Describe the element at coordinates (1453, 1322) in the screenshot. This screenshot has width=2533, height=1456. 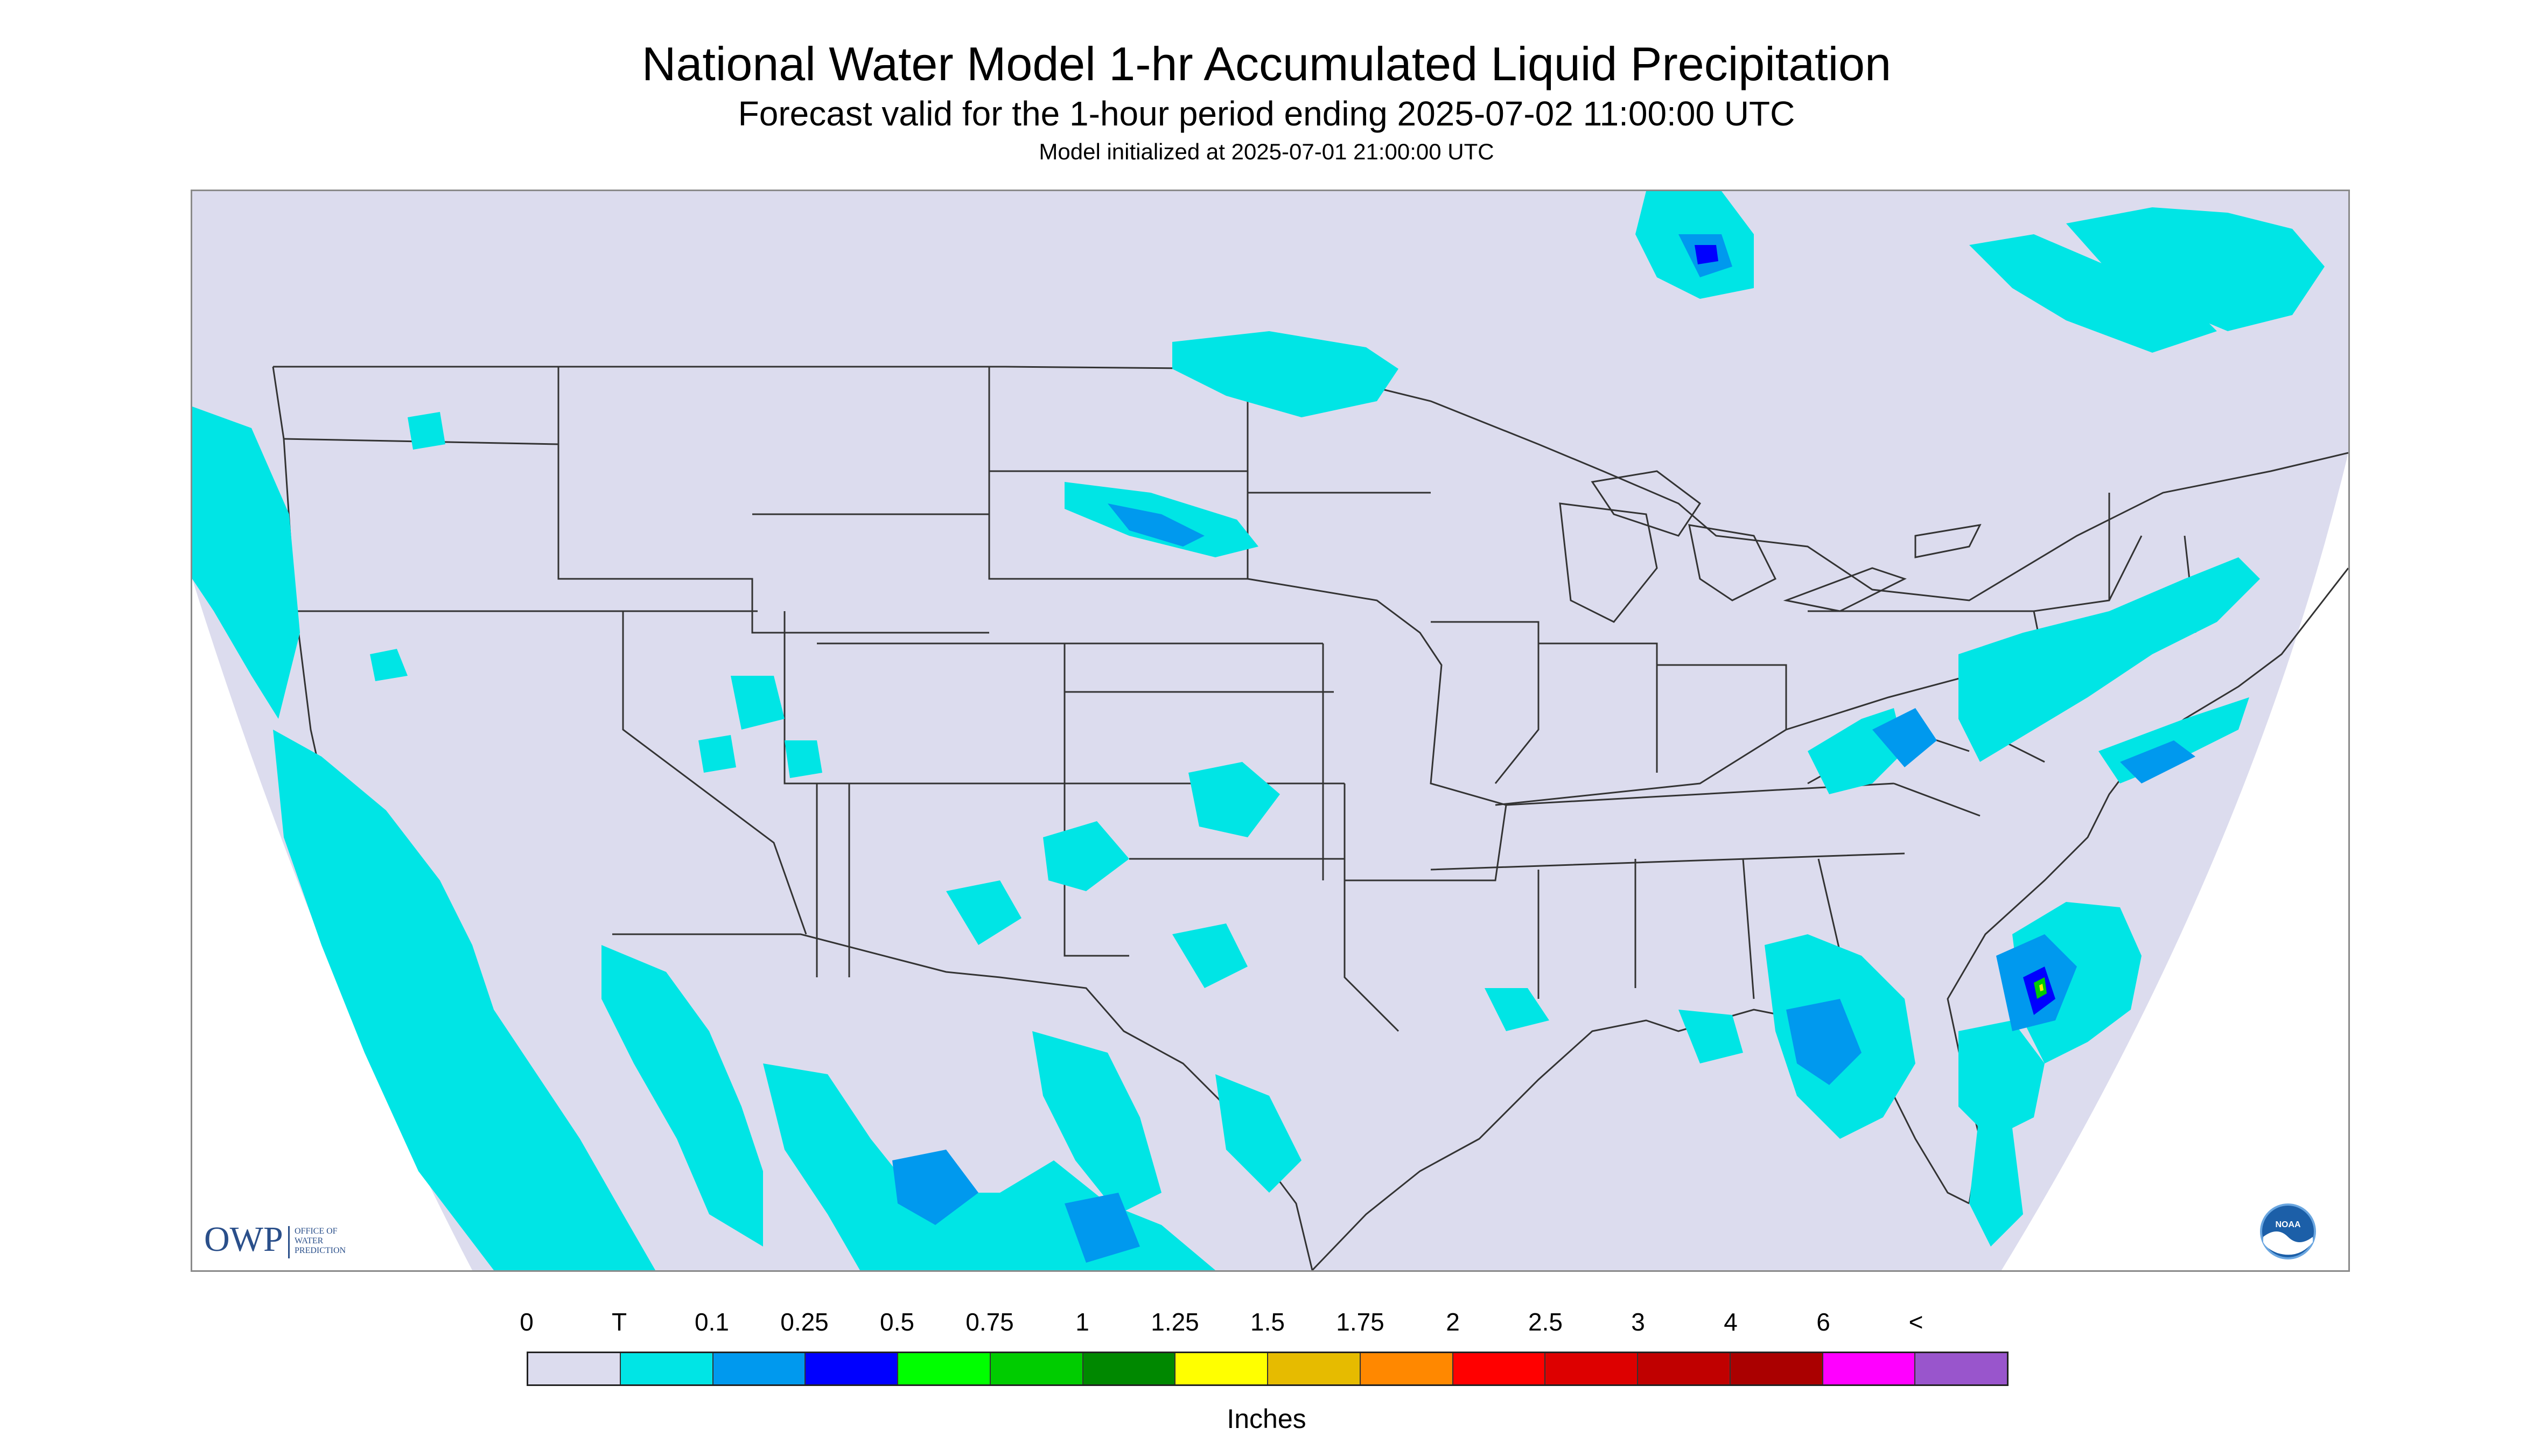
I see `legend-label: 2` at that location.